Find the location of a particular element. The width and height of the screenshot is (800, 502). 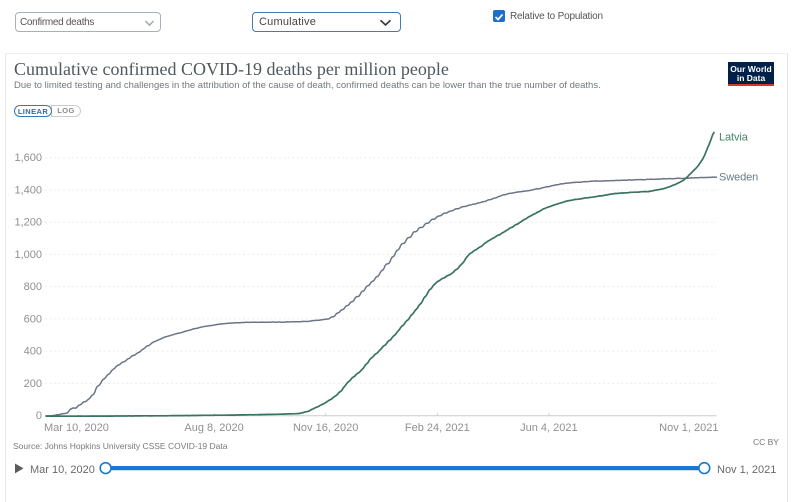

svg-text: Jun 4, 2021 is located at coordinates (549, 428).